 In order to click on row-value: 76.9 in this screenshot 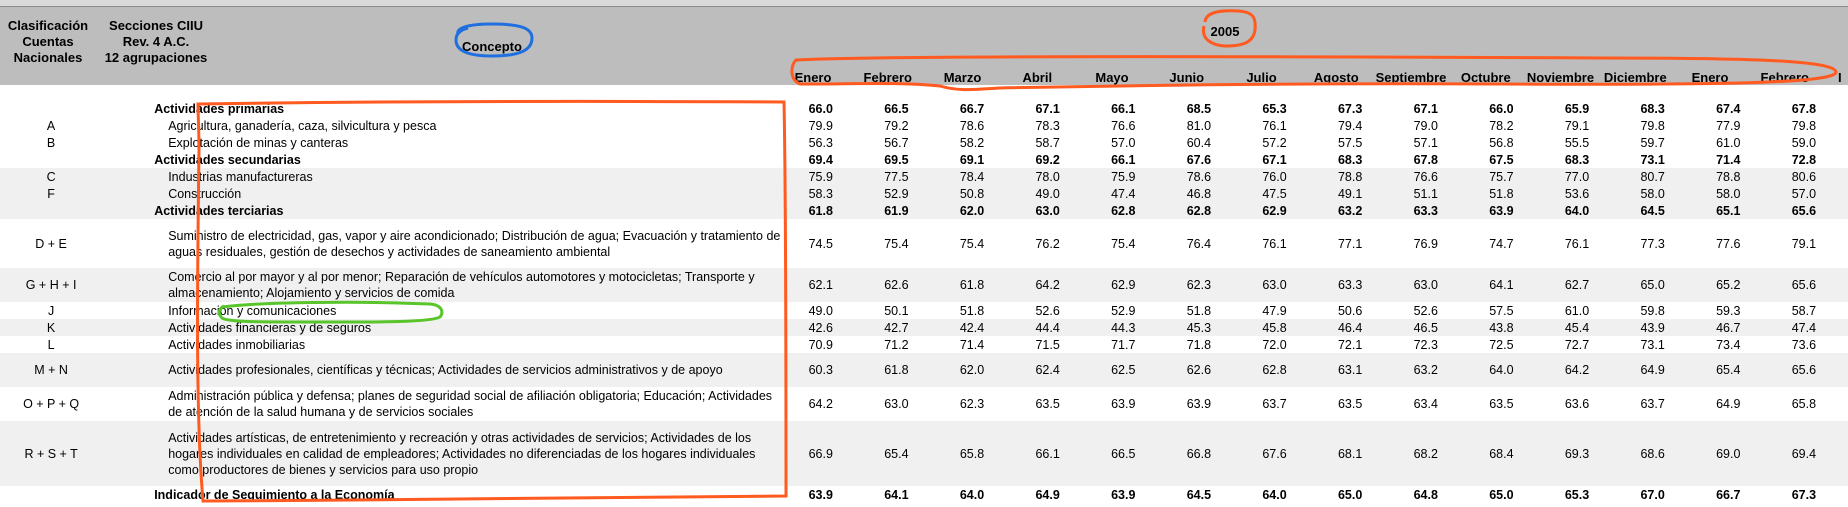, I will do `click(1425, 243)`.